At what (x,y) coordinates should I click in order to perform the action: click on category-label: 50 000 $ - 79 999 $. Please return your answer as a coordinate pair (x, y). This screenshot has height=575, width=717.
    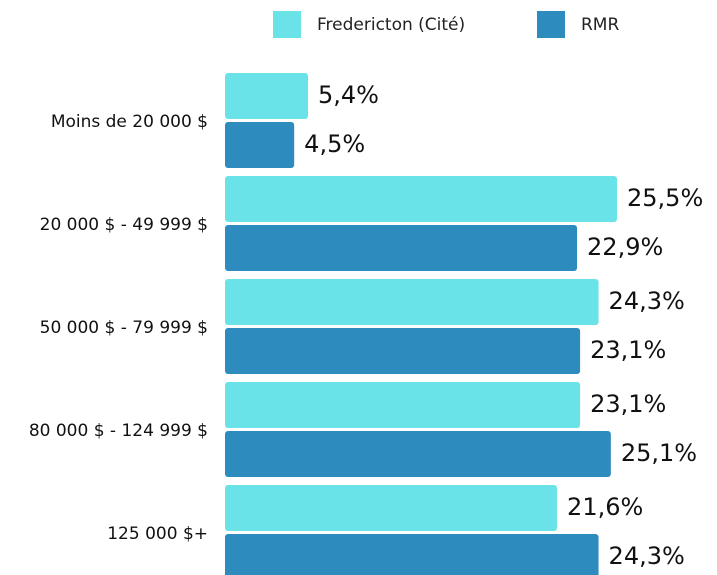
    Looking at the image, I should click on (124, 328).